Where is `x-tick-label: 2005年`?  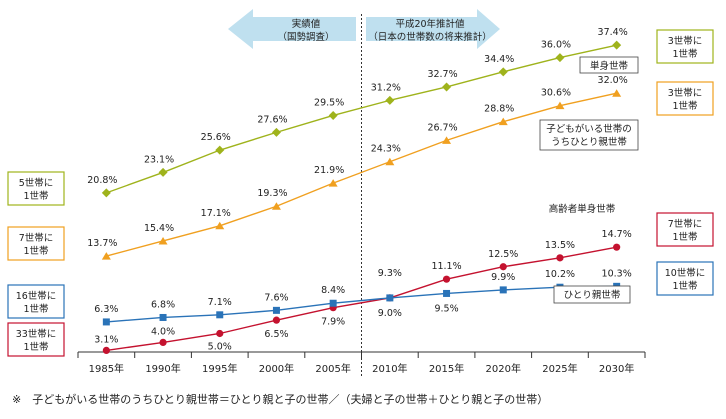 x-tick-label: 2005年 is located at coordinates (332, 368).